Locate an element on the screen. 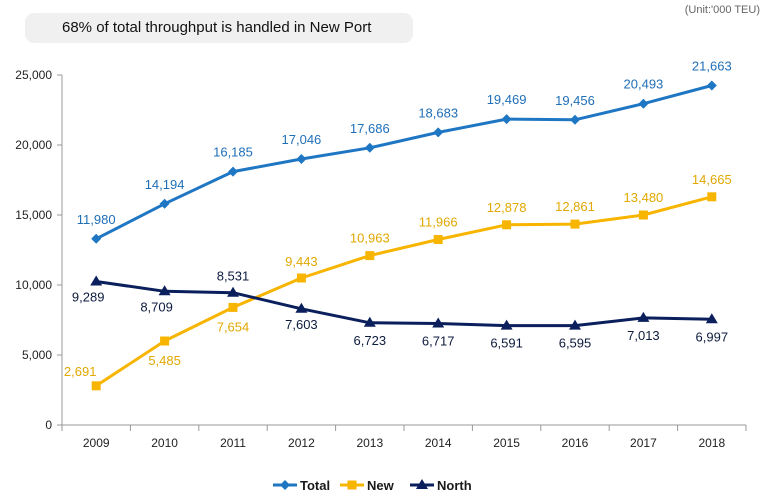  y-tick-label: 15,000 is located at coordinates (33, 215).